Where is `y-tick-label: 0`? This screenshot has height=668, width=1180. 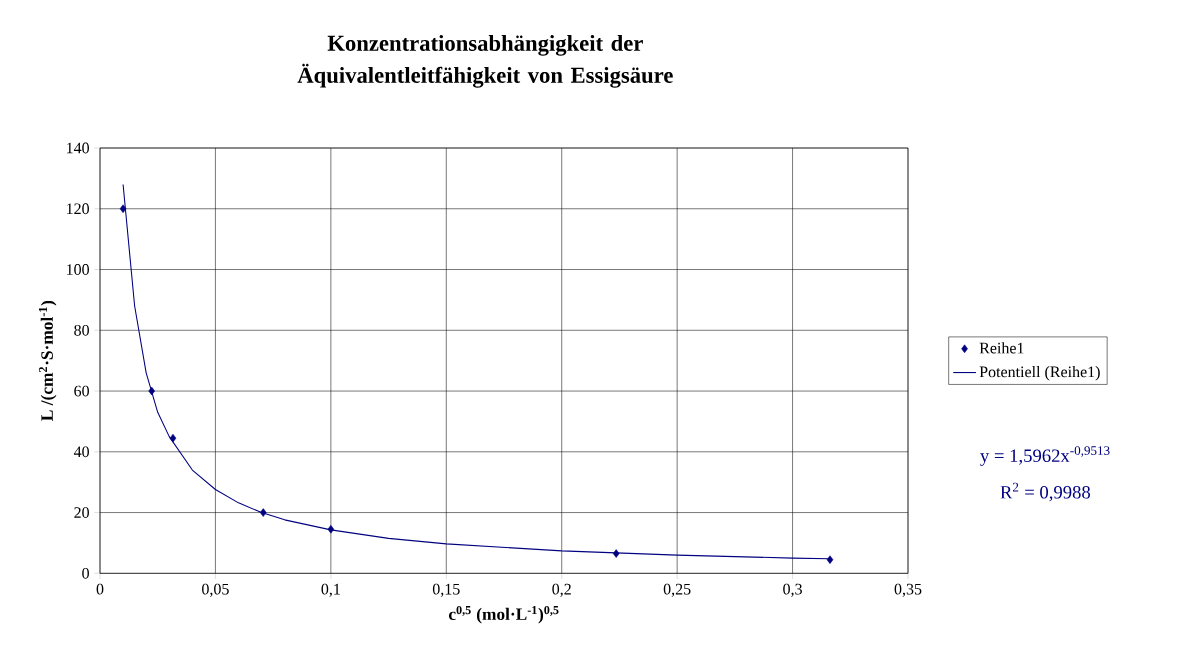 y-tick-label: 0 is located at coordinates (85, 573).